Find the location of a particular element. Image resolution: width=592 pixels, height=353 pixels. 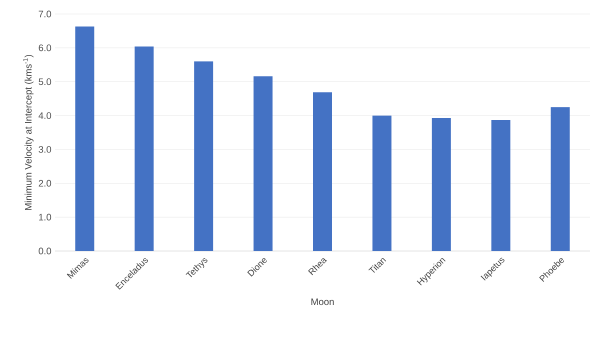

y-axis-title: Minimum Velocity at Intercept (kms$^{-1}$) is located at coordinates (28, 132).